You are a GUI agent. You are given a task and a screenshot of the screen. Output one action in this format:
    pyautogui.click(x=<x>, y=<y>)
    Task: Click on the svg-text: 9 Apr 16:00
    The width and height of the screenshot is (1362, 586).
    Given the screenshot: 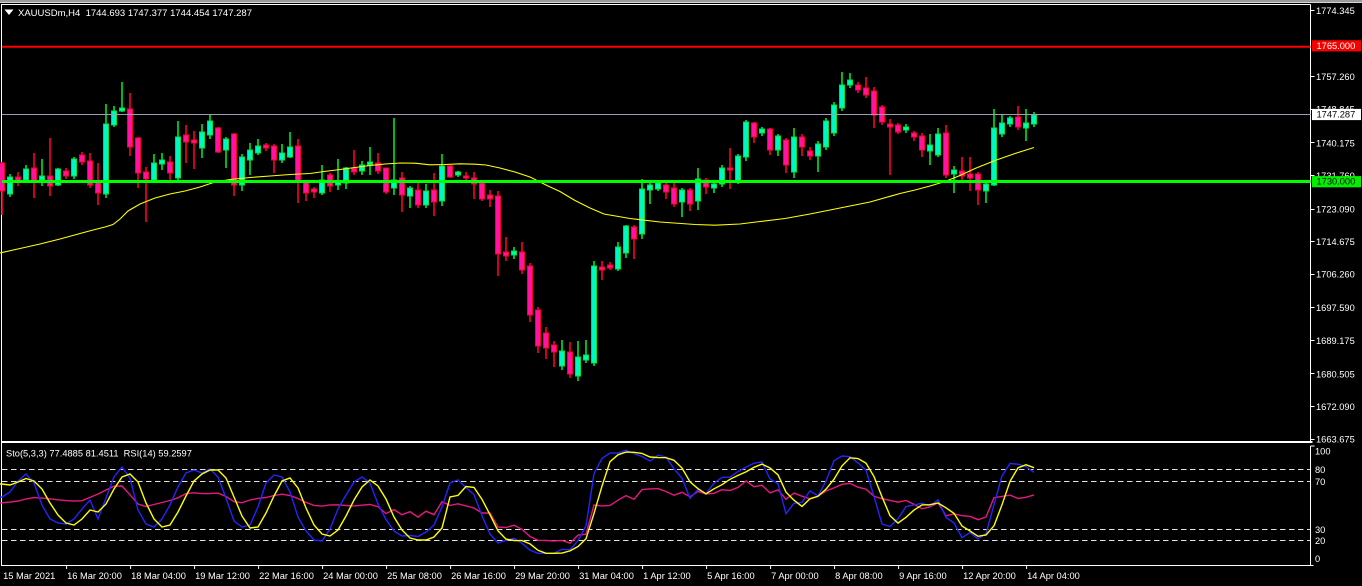 What is the action you would take?
    pyautogui.click(x=923, y=576)
    